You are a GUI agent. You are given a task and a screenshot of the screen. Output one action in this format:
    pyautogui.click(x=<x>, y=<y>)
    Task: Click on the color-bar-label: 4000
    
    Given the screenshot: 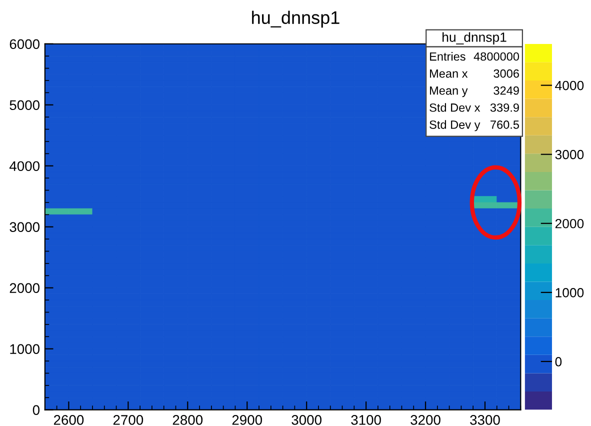 What is the action you would take?
    pyautogui.click(x=569, y=85)
    